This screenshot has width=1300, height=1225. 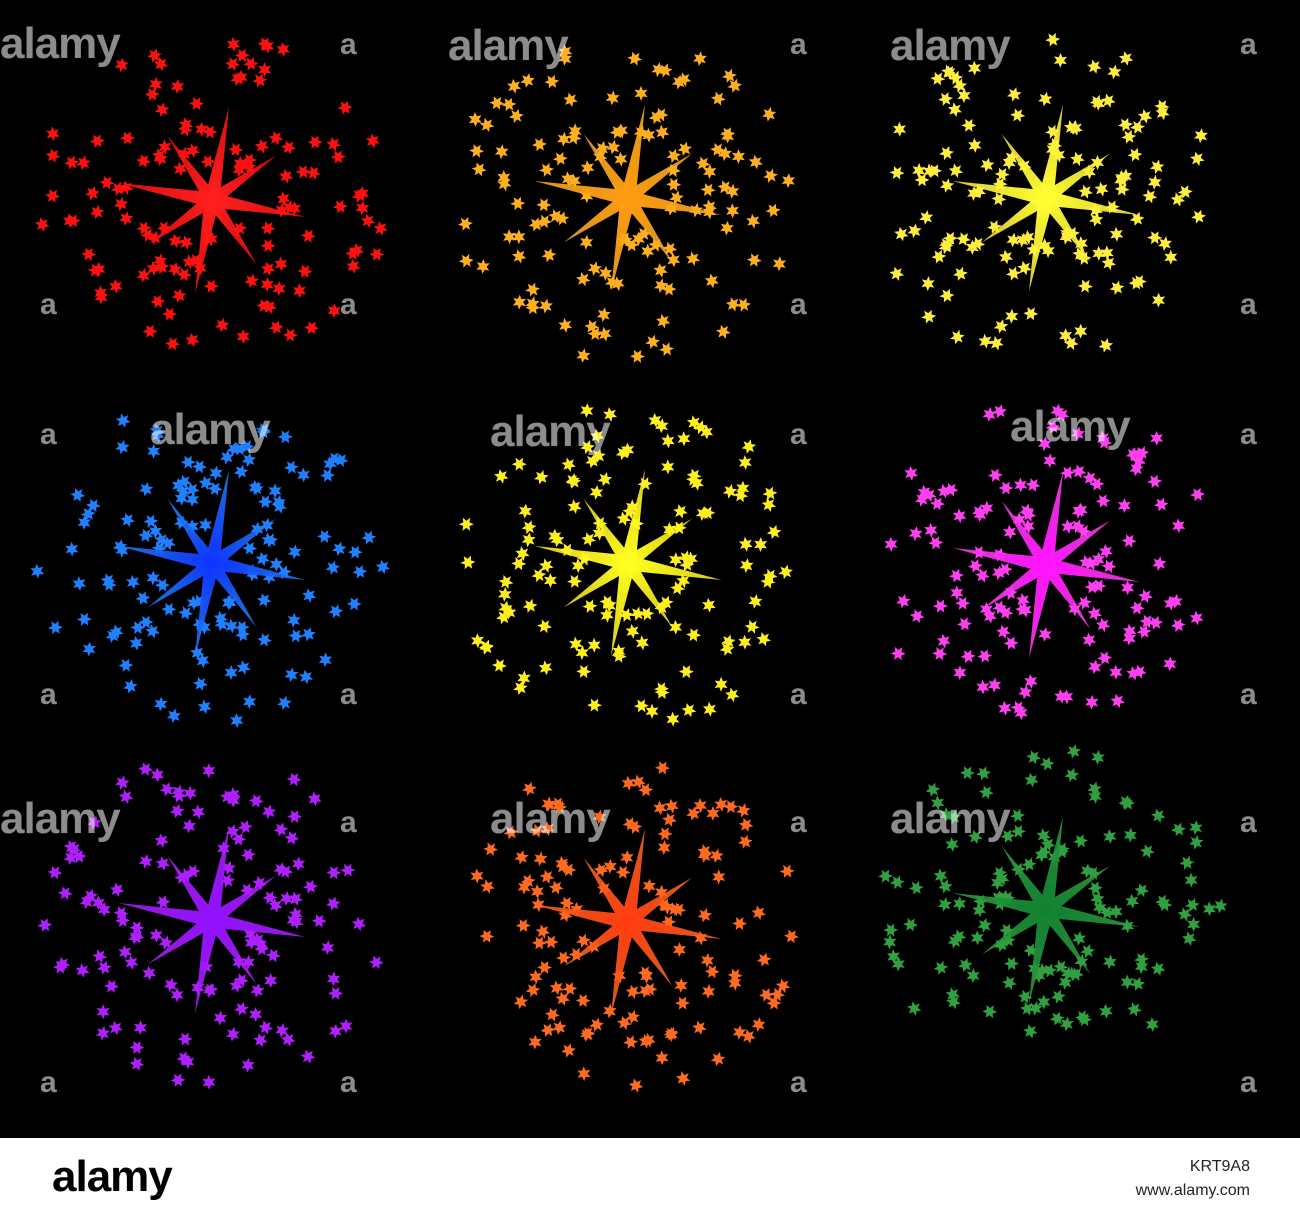 What do you see at coordinates (210, 926) in the screenshot?
I see `purple-firework` at bounding box center [210, 926].